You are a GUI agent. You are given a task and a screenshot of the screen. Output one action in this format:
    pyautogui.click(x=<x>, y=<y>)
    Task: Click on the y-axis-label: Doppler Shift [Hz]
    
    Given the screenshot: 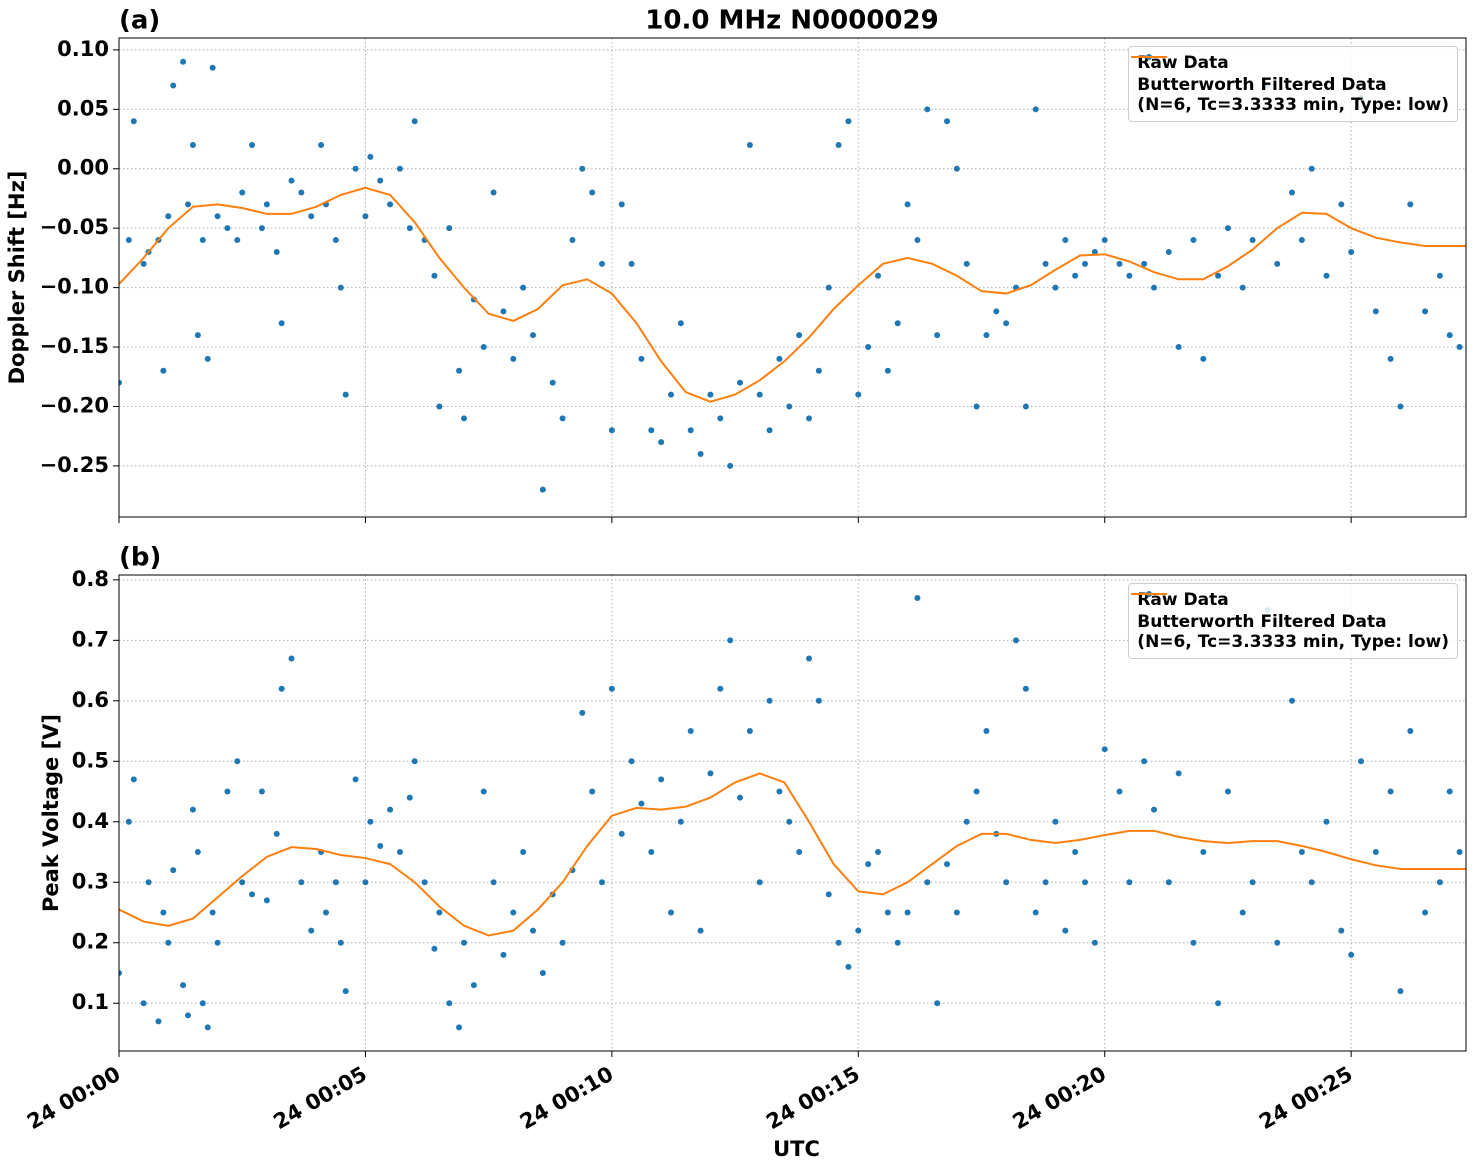 What is the action you would take?
    pyautogui.click(x=17, y=278)
    